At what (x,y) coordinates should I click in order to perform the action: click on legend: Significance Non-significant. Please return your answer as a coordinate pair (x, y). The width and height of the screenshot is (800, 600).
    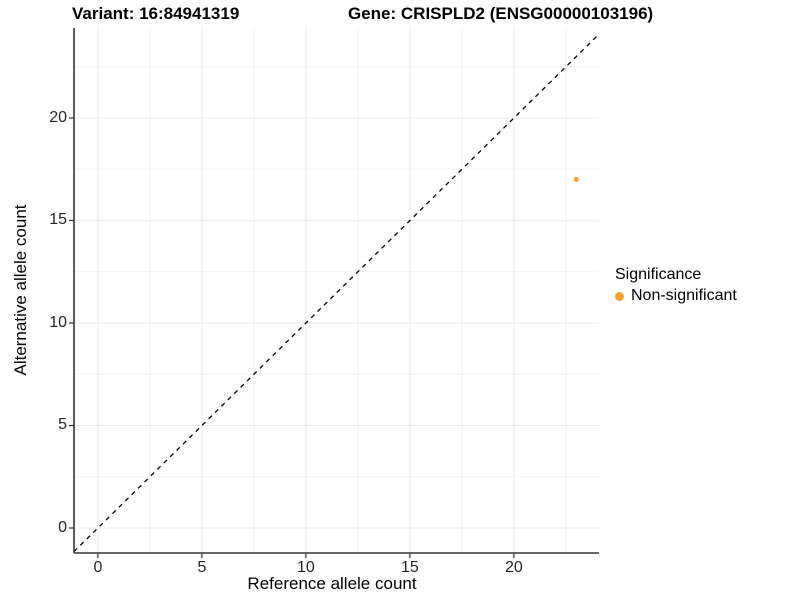
    Looking at the image, I should click on (676, 285).